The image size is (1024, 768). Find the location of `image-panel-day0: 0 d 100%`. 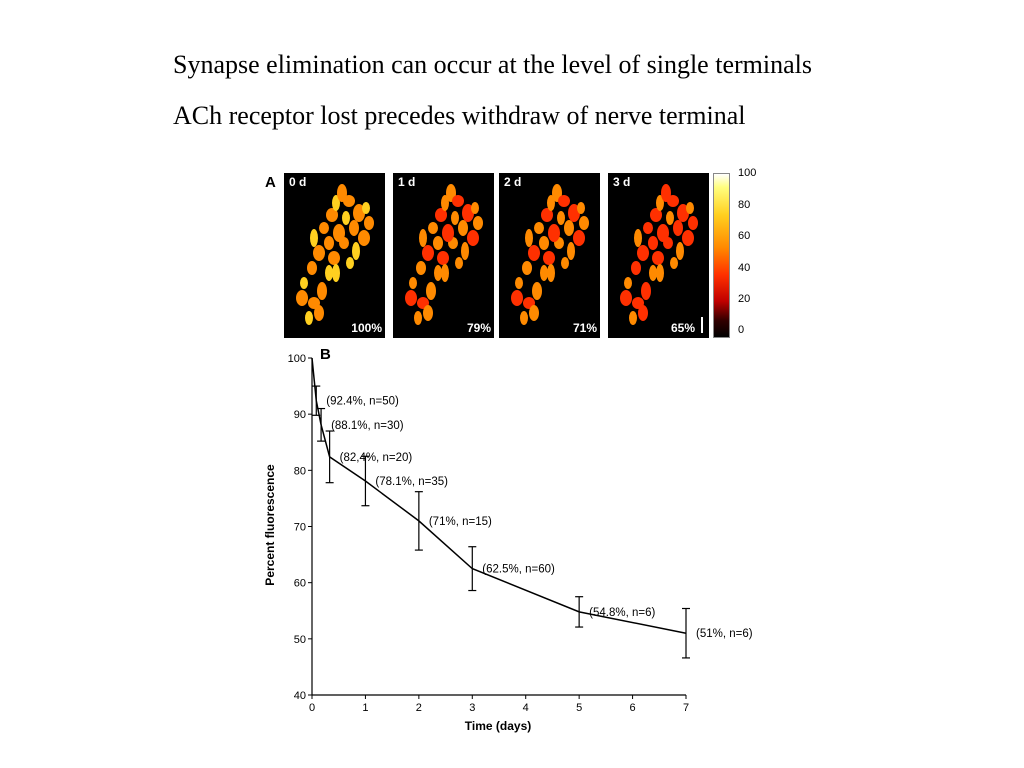

image-panel-day0: 0 d 100% is located at coordinates (334, 255).